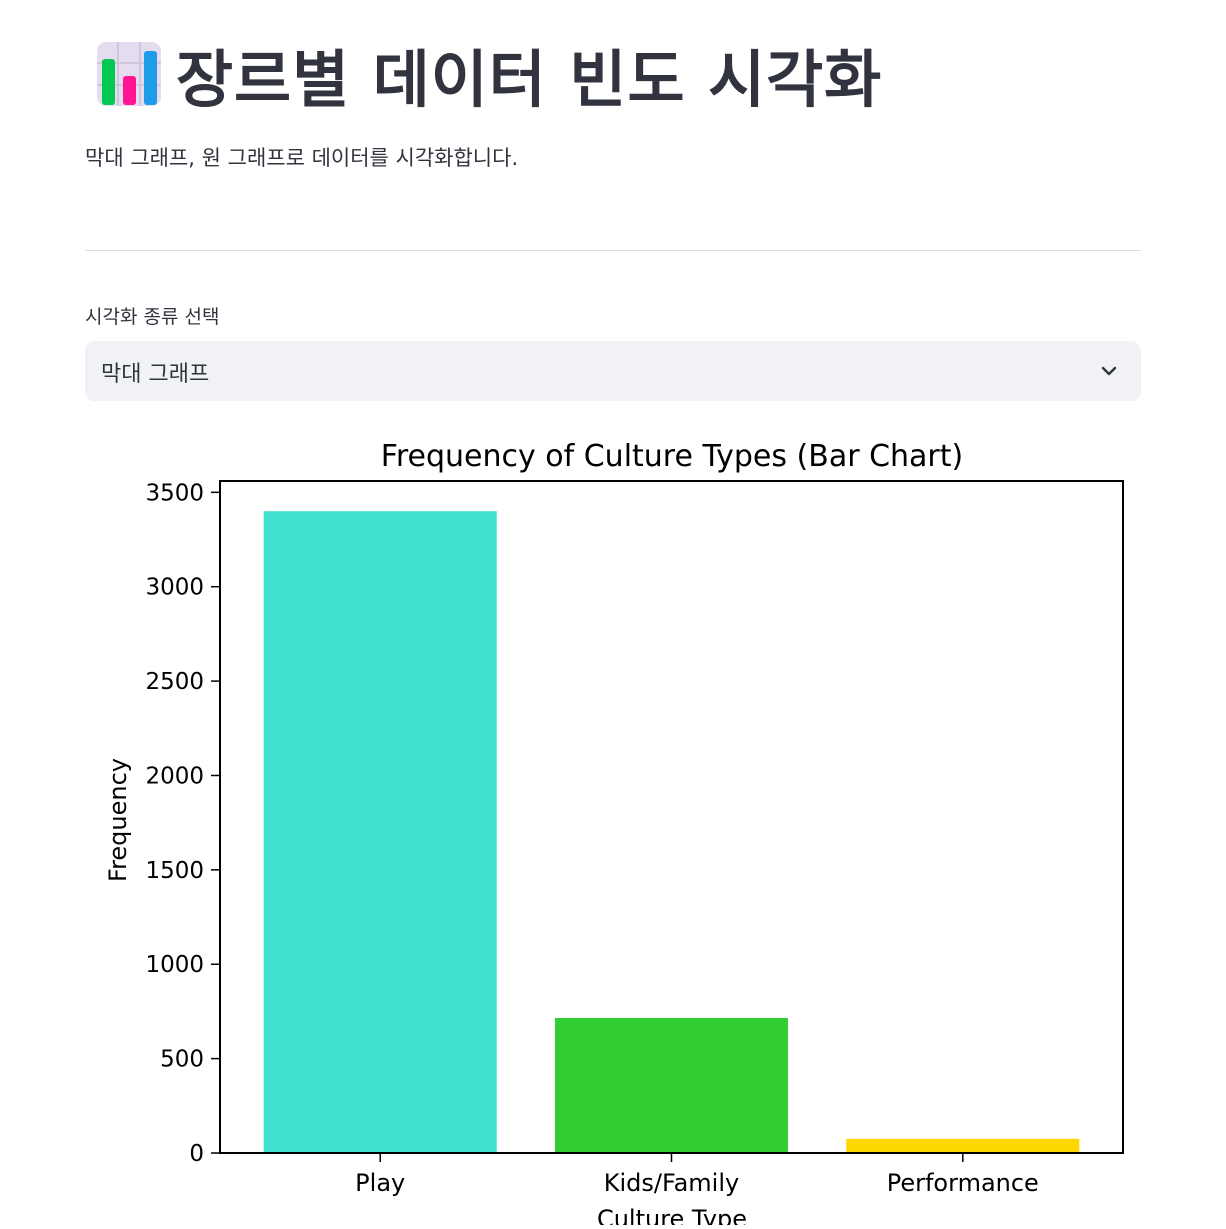  Describe the element at coordinates (671, 1085) in the screenshot. I see `bar-kids-family` at that location.